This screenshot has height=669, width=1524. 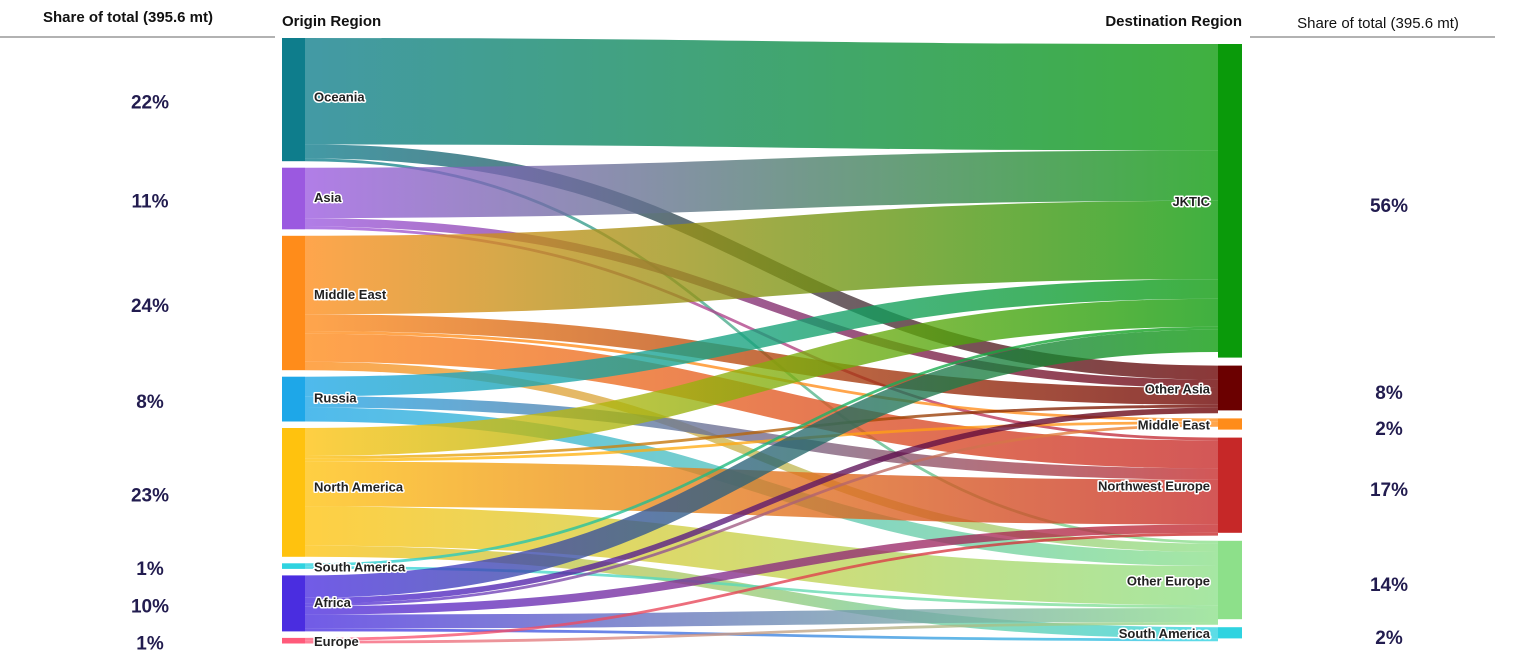 I want to click on origin-label: Oceania, so click(x=339, y=96).